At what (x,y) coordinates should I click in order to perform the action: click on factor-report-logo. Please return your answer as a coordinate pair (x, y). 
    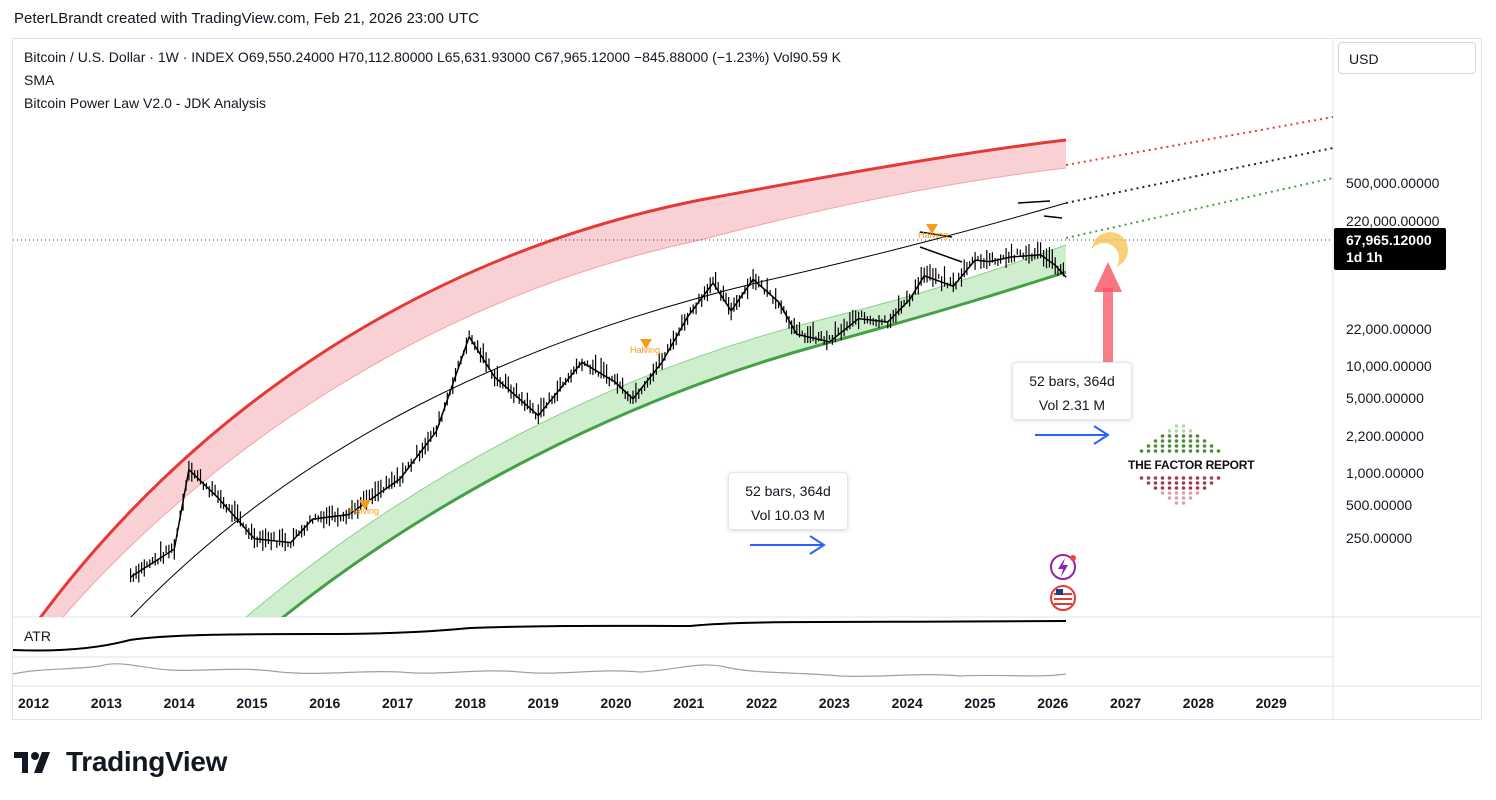
    Looking at the image, I should click on (1180, 464).